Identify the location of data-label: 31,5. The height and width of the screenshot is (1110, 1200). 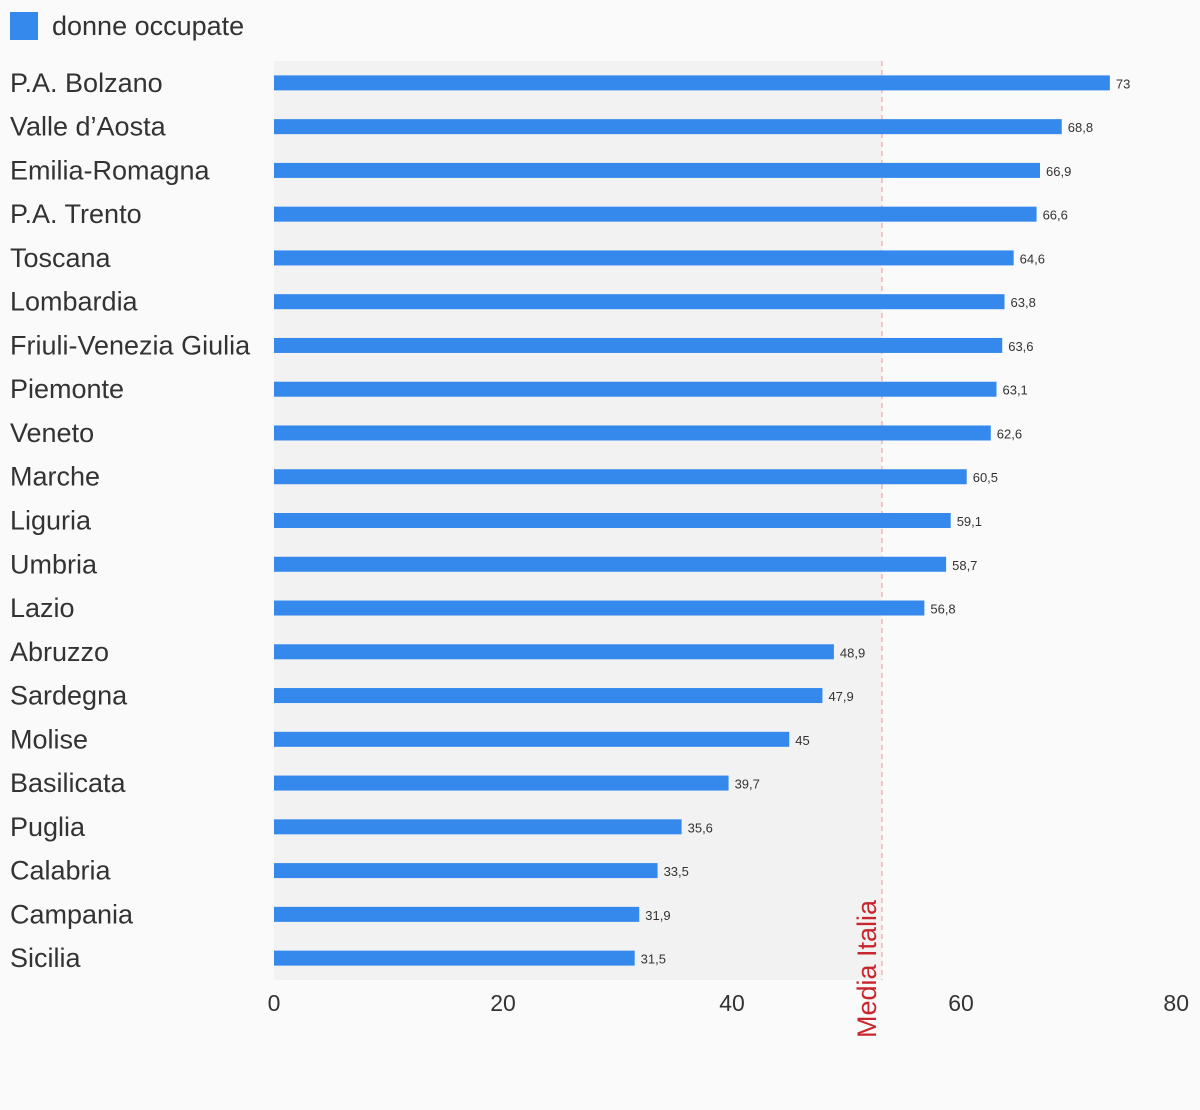
(653, 959).